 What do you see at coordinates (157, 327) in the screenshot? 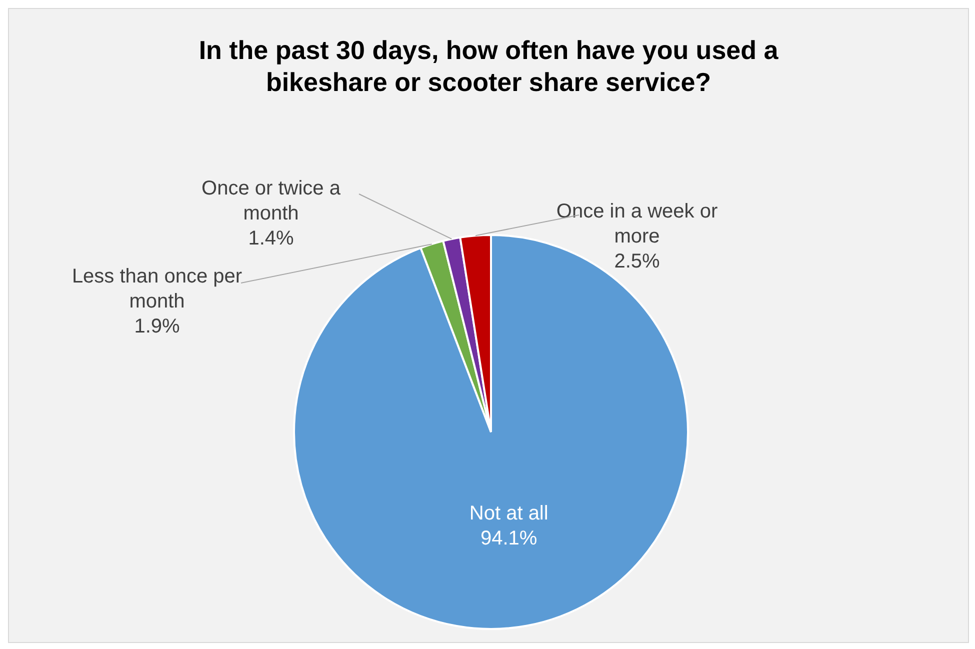
I see `data-label: 1.9%` at bounding box center [157, 327].